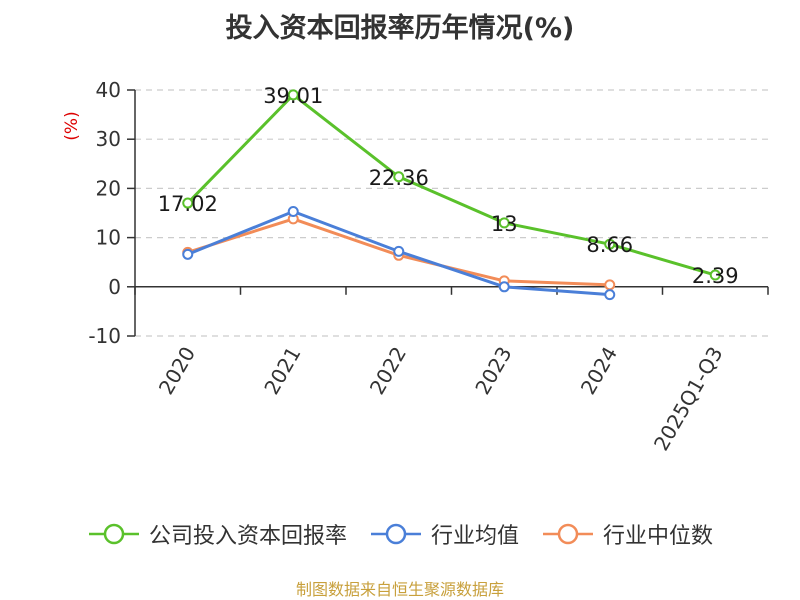  Describe the element at coordinates (114, 287) in the screenshot. I see `y-tick-label: 0` at that location.